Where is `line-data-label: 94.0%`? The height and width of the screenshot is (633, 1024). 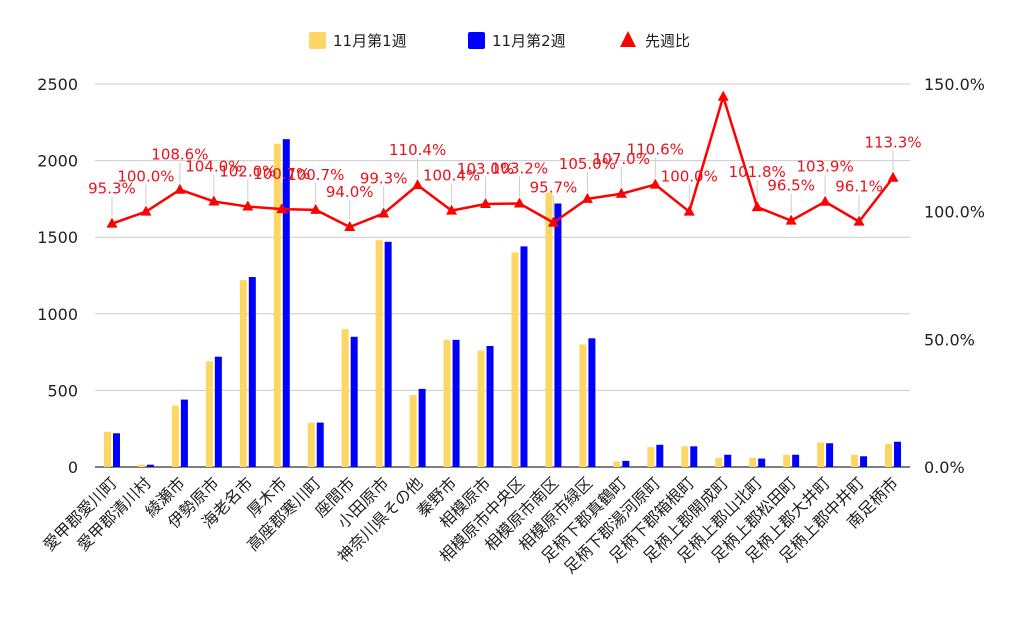
line-data-label: 94.0% is located at coordinates (350, 192).